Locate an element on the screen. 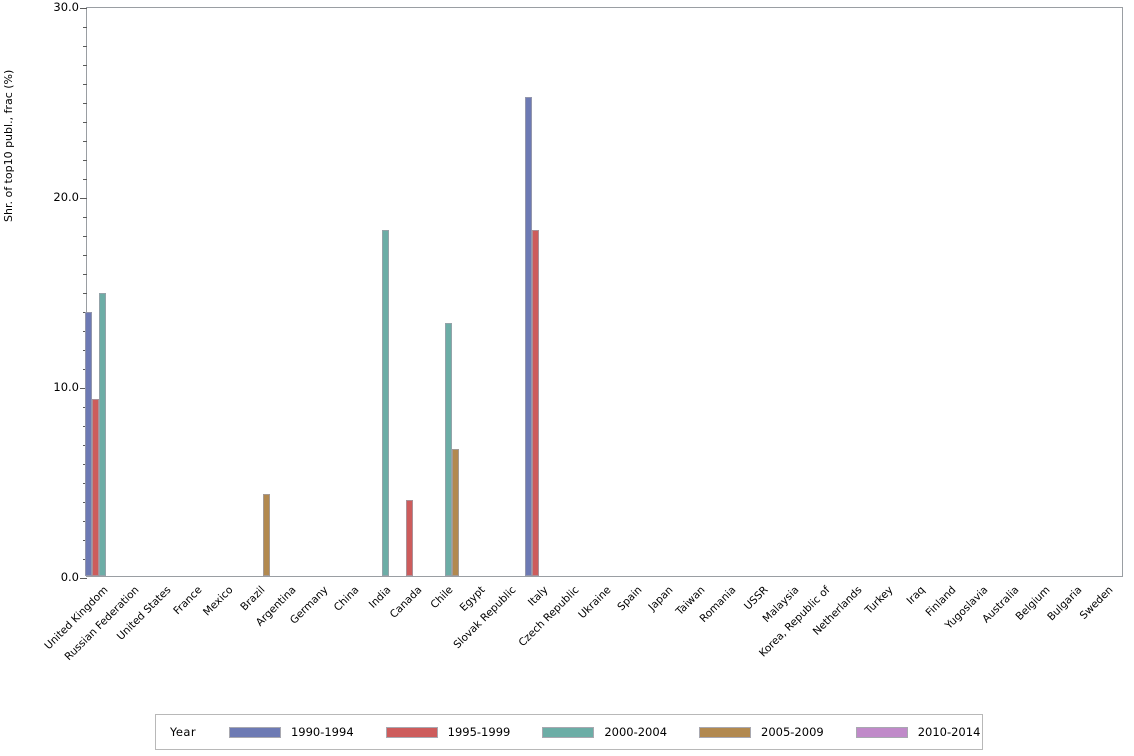 Image resolution: width=1134 pixels, height=756 pixels. legend-title: Year is located at coordinates (183, 732).